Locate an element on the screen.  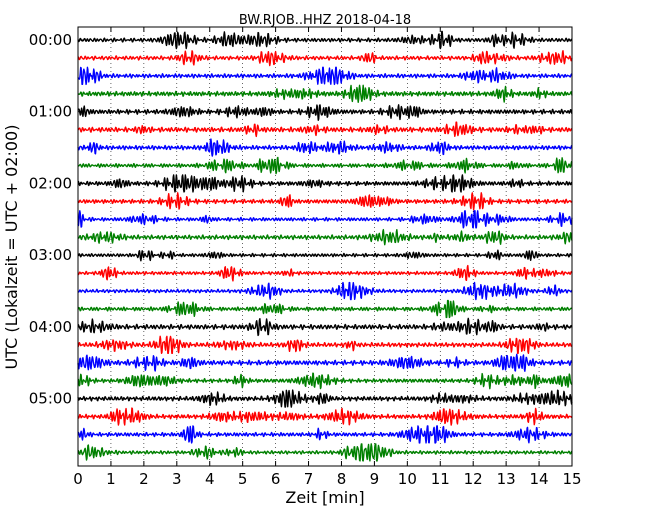
x-tick-label-15: 15 is located at coordinates (571, 479).